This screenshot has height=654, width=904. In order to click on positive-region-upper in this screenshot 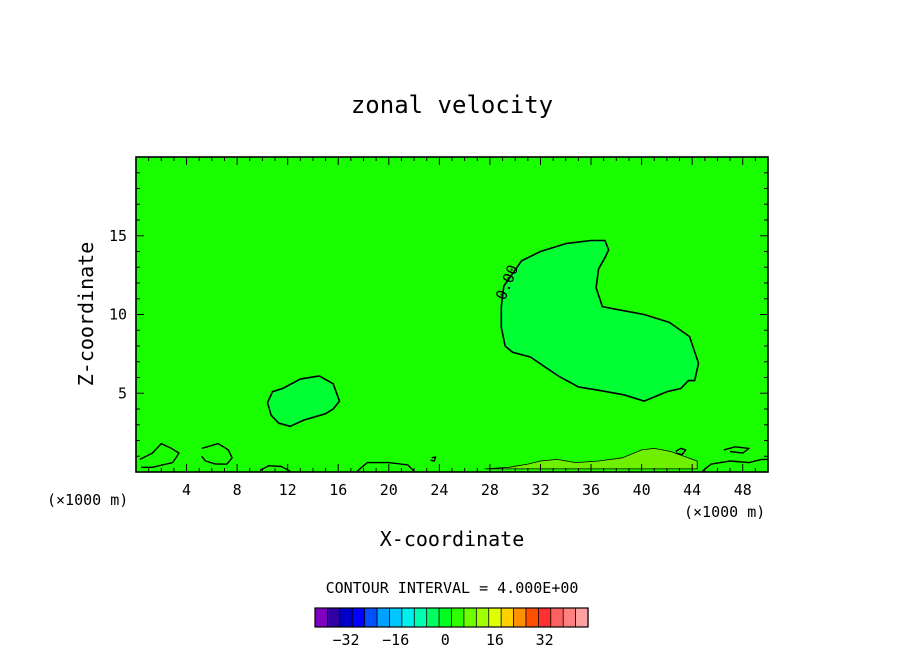, I will do `click(600, 320)`.